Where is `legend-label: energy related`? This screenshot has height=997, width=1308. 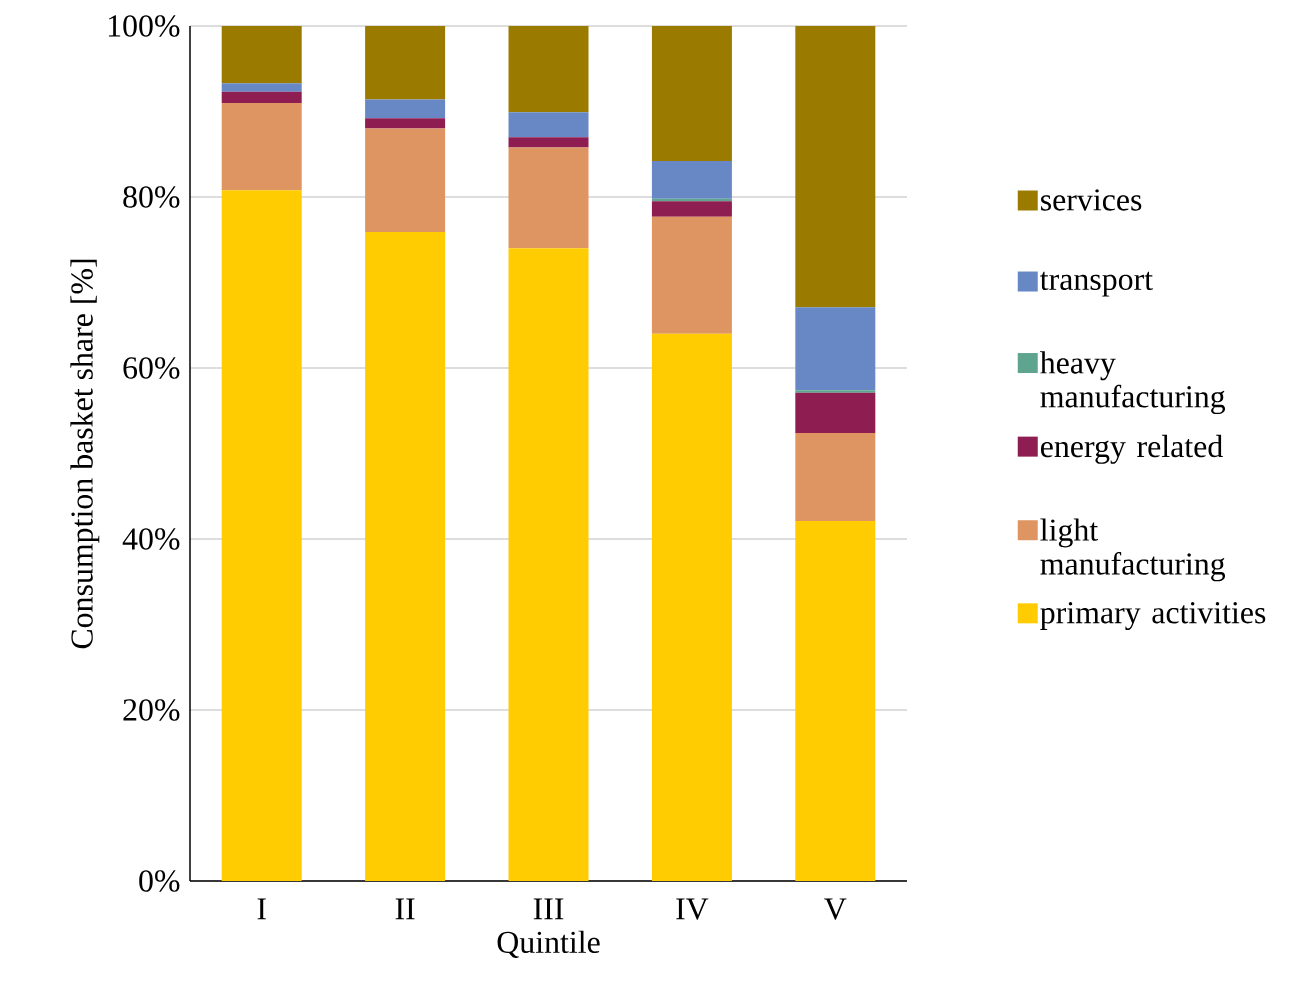 legend-label: energy related is located at coordinates (1131, 449).